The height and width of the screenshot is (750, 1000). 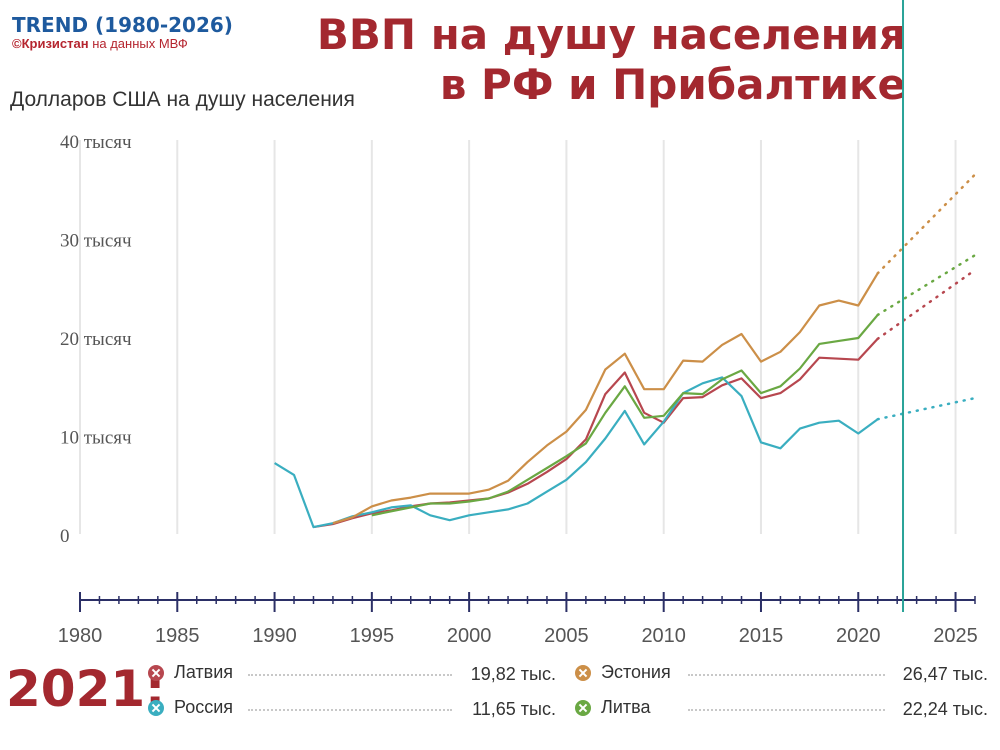 What do you see at coordinates (566, 636) in the screenshot?
I see `x-tick-label: 2005` at bounding box center [566, 636].